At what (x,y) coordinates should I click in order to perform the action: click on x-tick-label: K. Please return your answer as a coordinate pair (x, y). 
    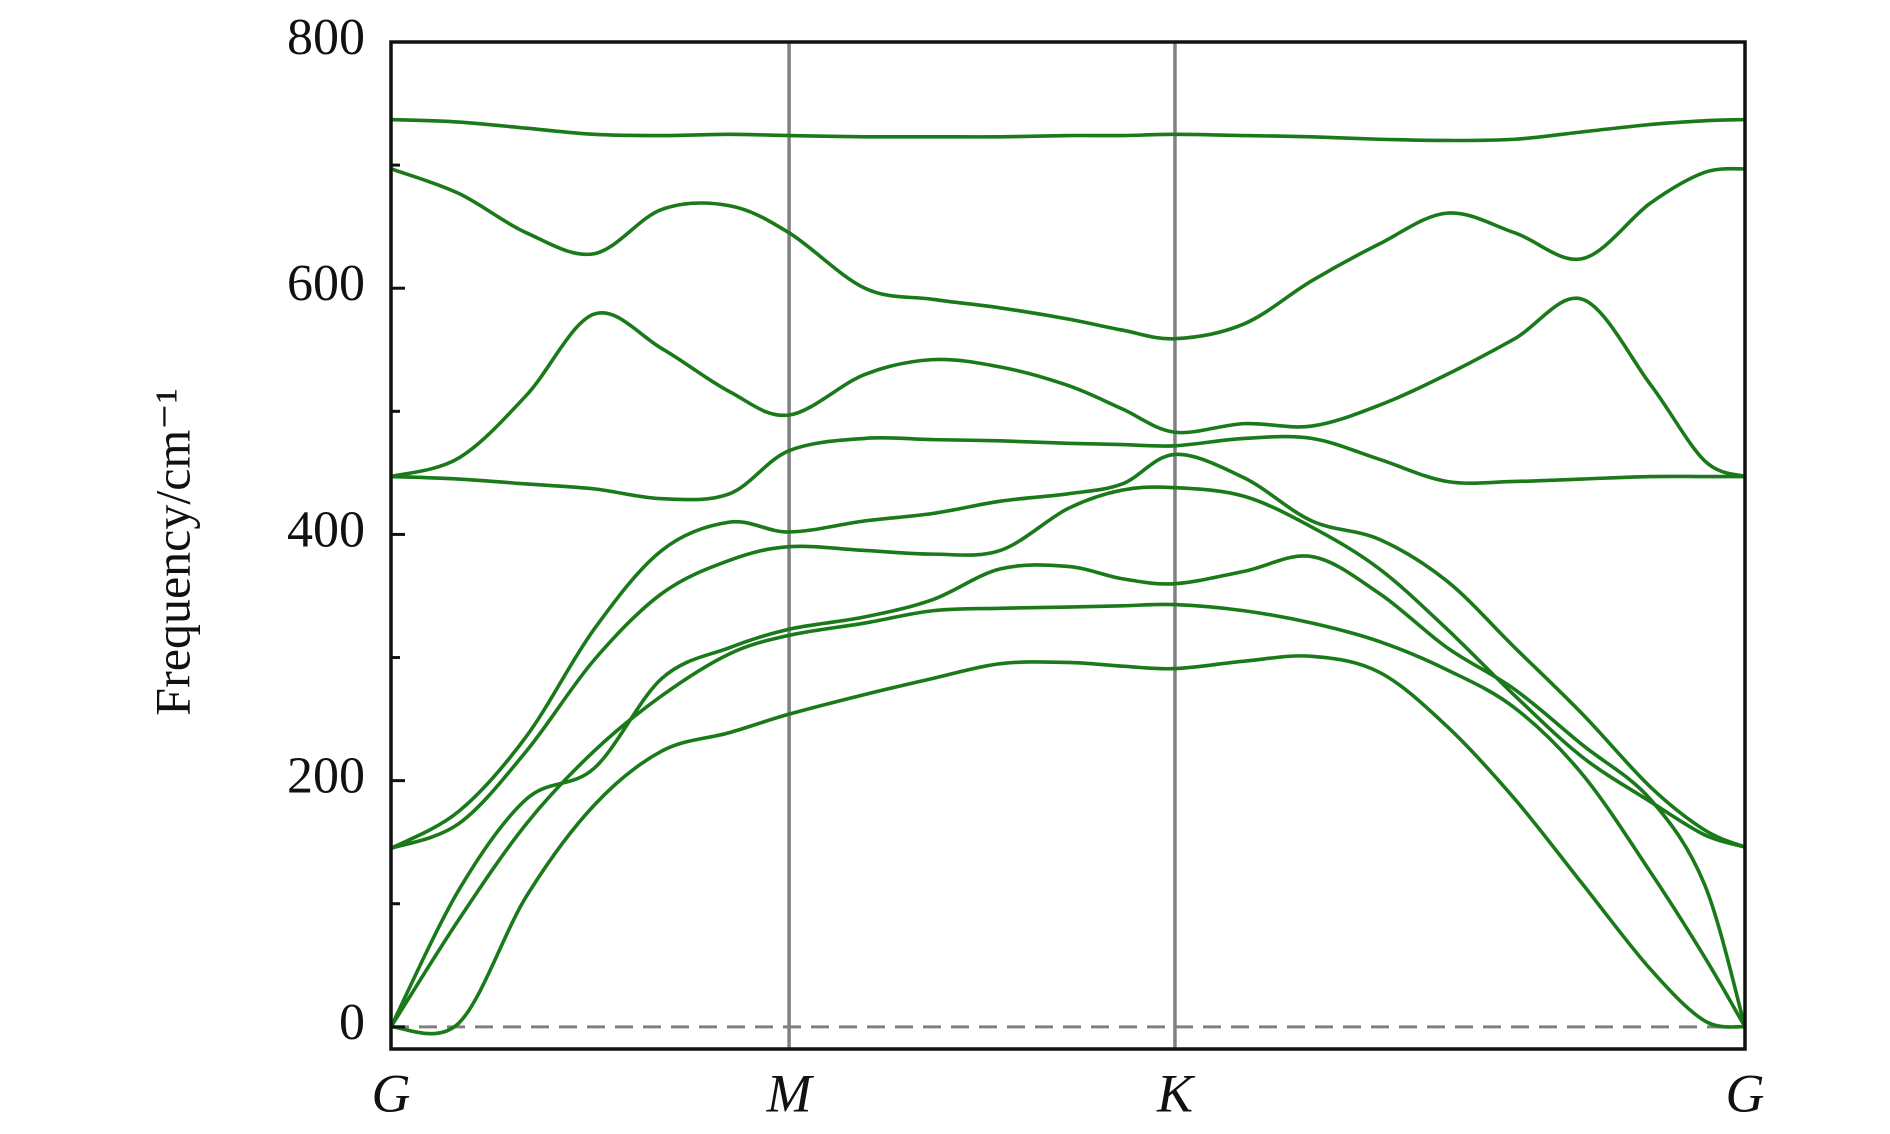
    Looking at the image, I should click on (1176, 1093).